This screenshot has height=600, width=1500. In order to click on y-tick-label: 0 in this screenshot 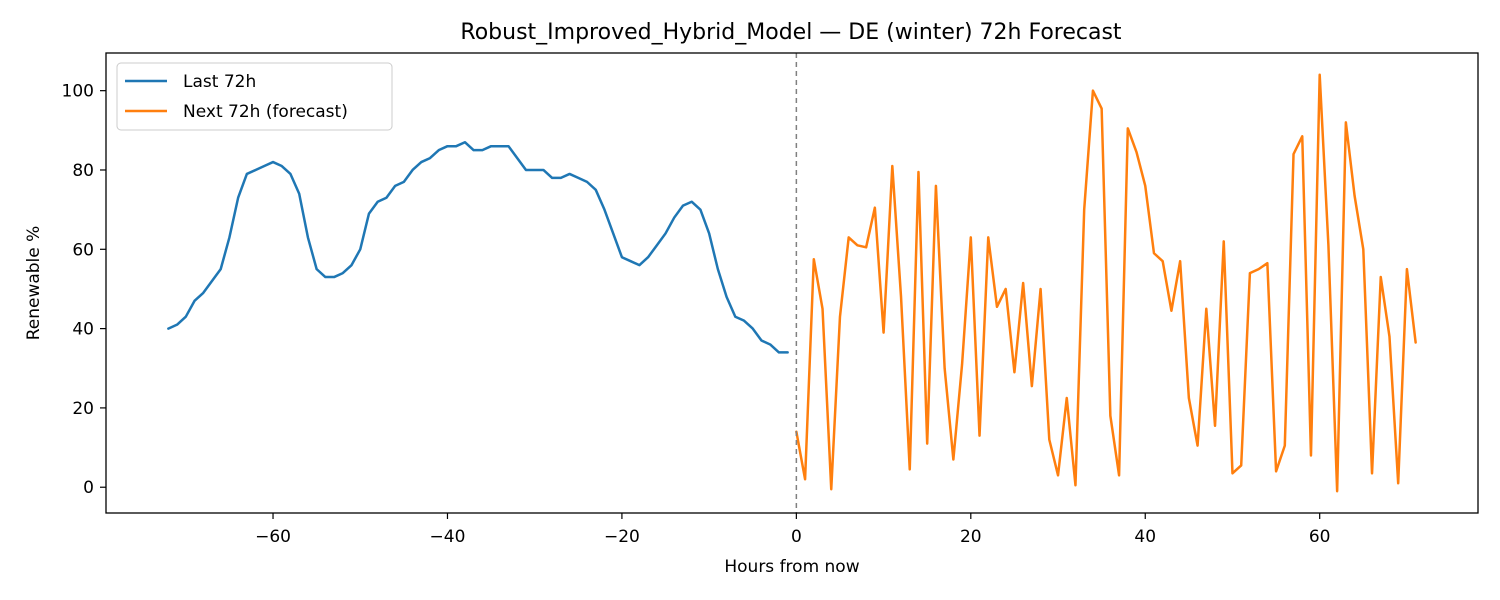, I will do `click(88, 488)`.